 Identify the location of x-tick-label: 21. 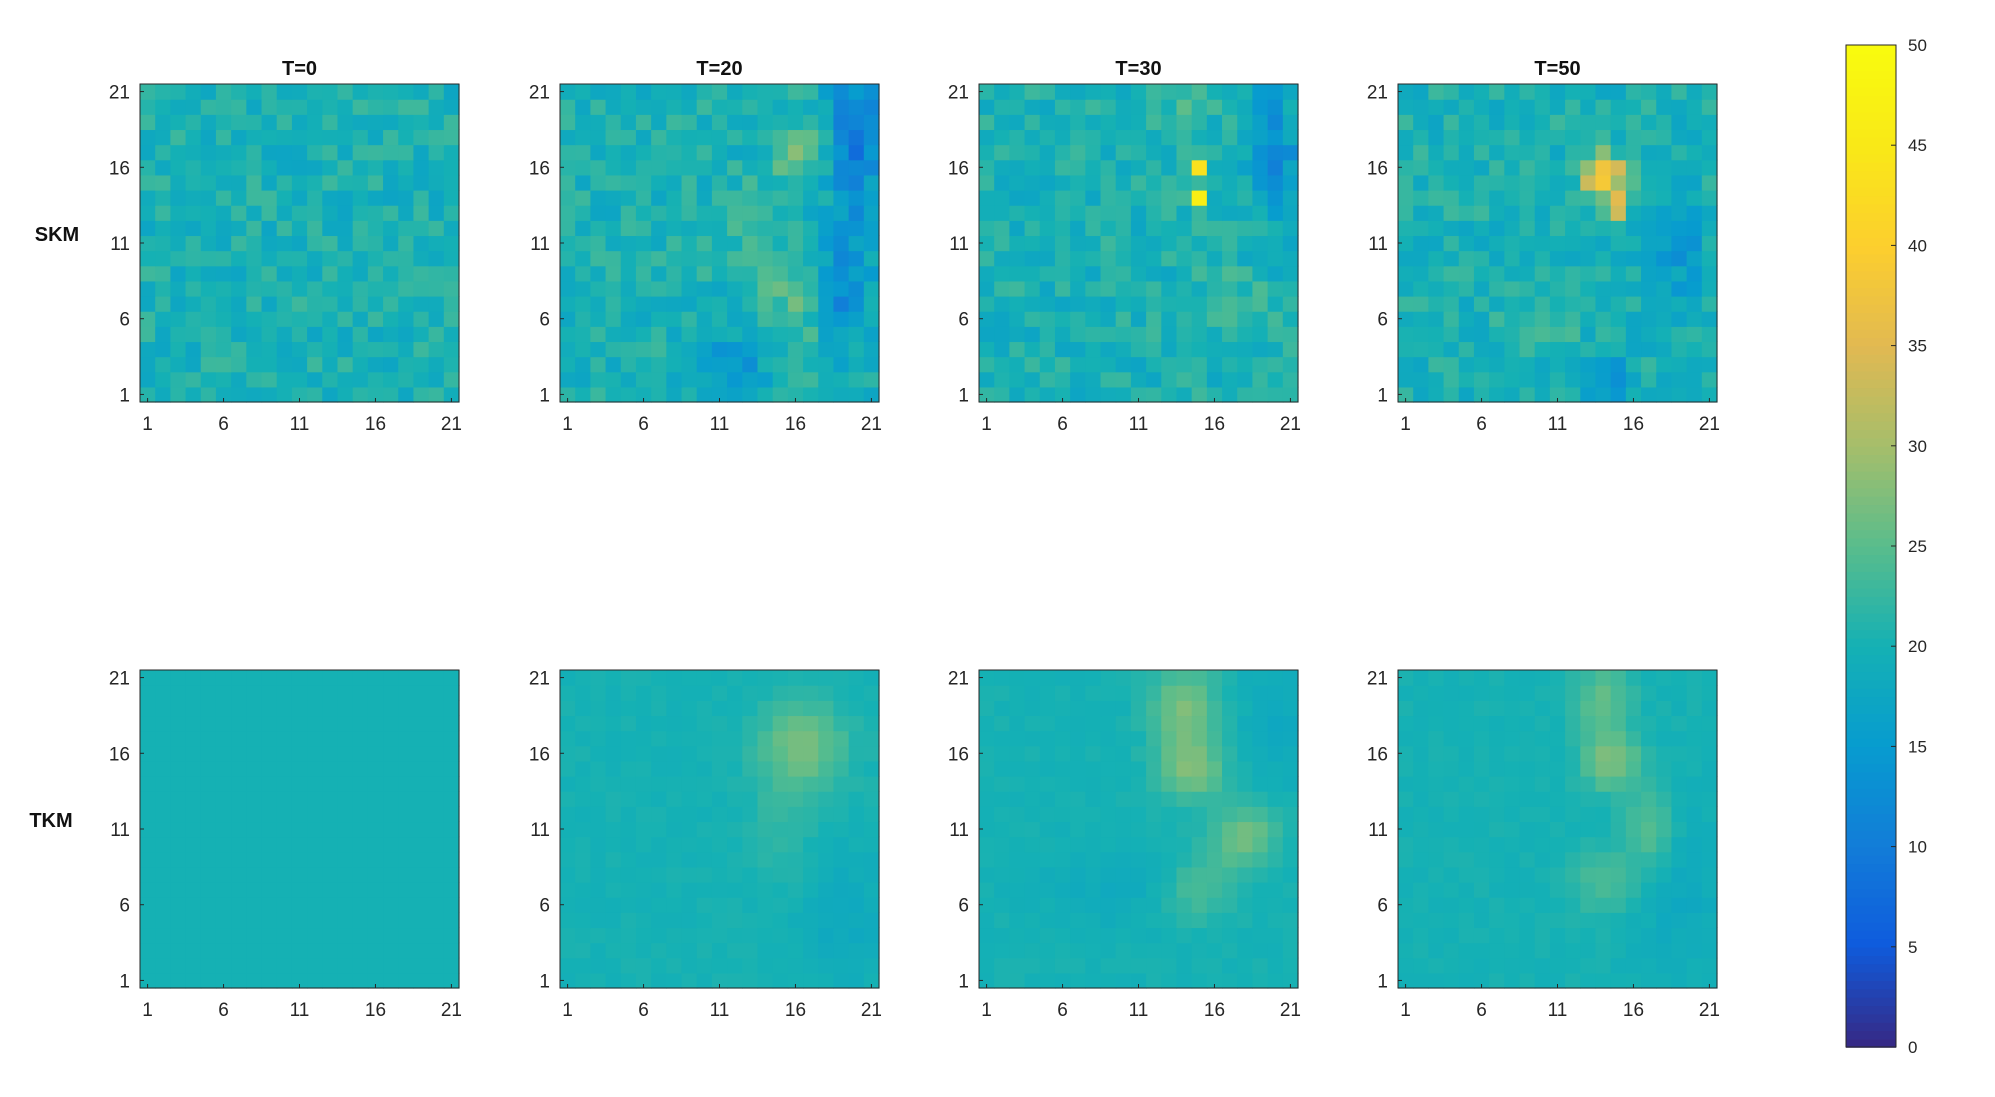
(451, 424).